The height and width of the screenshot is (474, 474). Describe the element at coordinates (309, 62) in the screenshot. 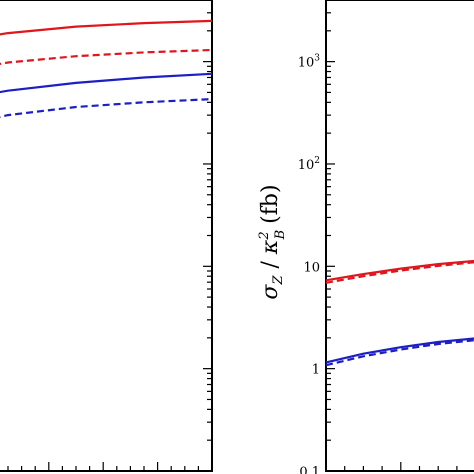

I see `y-tick-label: 10³` at that location.